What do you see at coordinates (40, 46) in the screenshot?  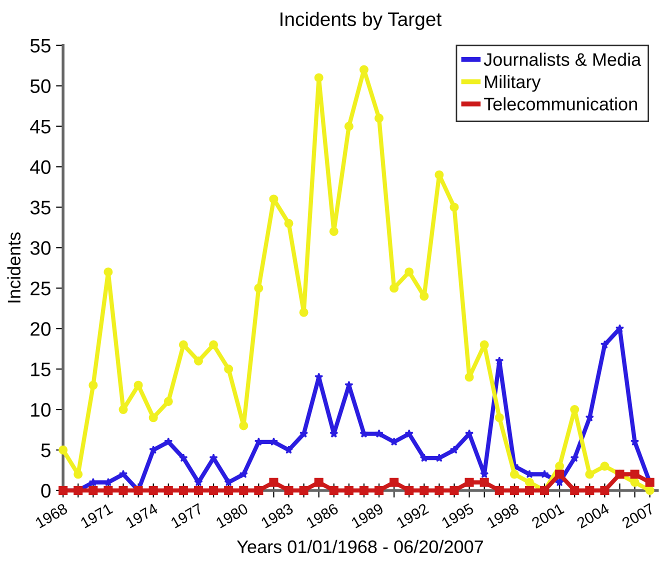 I see `y-tick-label: 55` at bounding box center [40, 46].